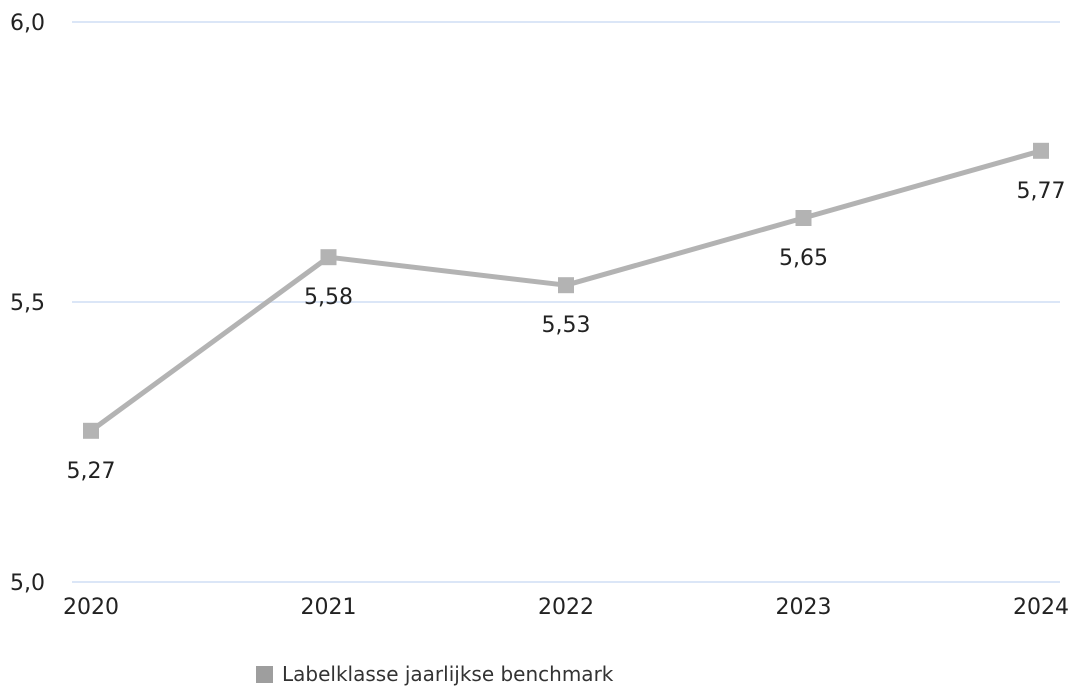 The image size is (1078, 691). I want to click on x-tick-label: 2022, so click(566, 607).